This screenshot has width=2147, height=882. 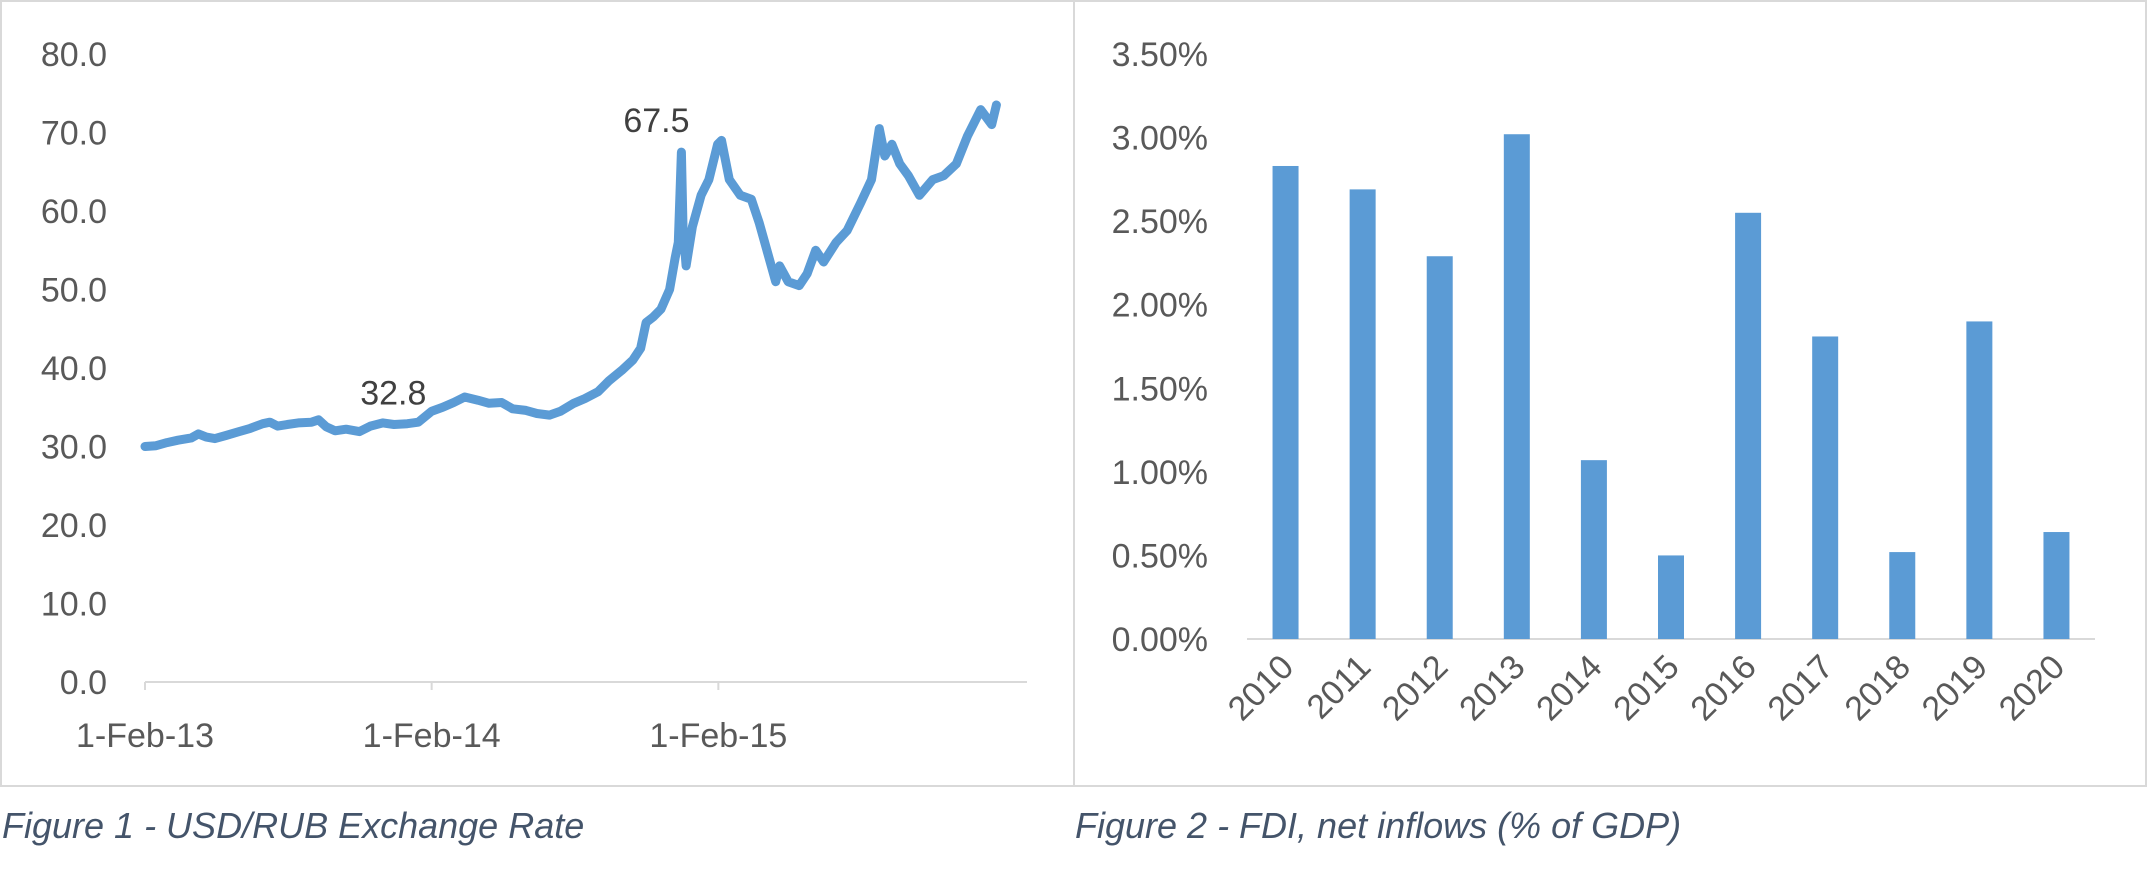 What do you see at coordinates (1878, 688) in the screenshot?
I see `x-tick-label: 2018` at bounding box center [1878, 688].